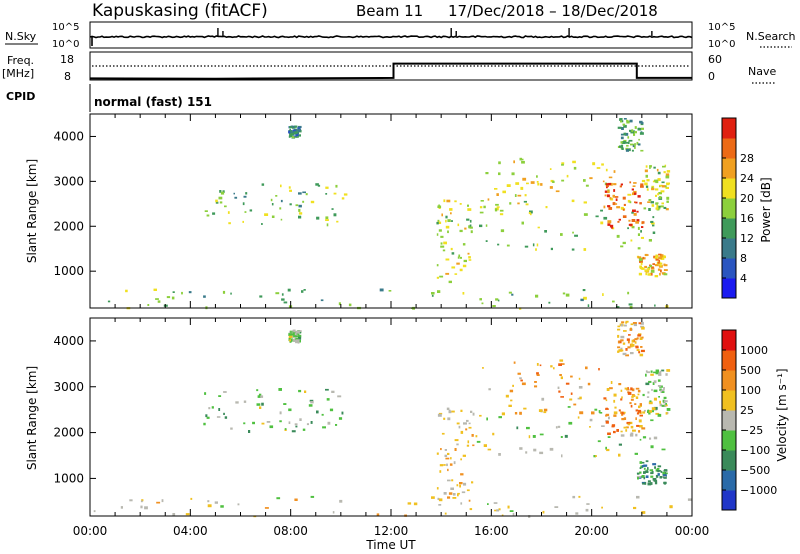 The image size is (800, 554). Describe the element at coordinates (390, 545) in the screenshot. I see `time-axis-label: Time UT` at that location.